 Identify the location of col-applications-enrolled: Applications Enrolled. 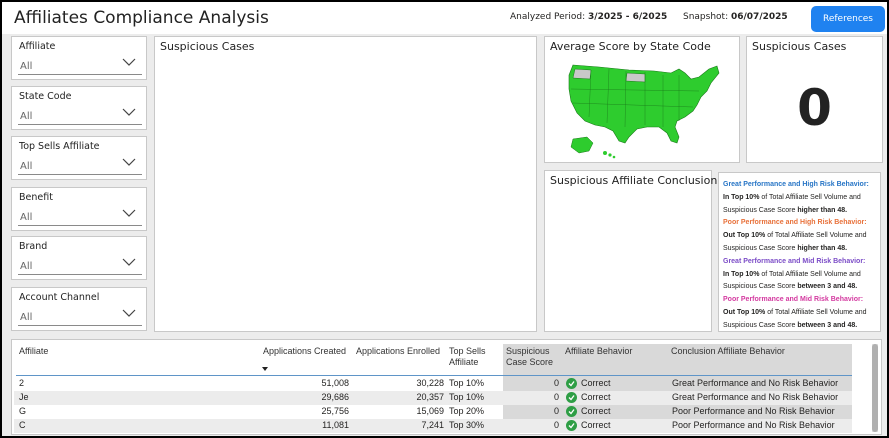
(398, 351).